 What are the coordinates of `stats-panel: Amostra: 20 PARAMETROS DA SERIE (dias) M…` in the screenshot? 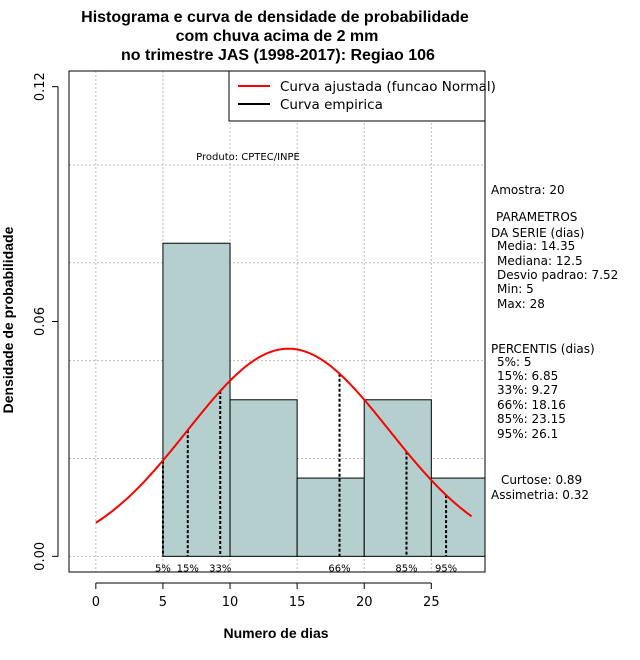 It's located at (554, 342).